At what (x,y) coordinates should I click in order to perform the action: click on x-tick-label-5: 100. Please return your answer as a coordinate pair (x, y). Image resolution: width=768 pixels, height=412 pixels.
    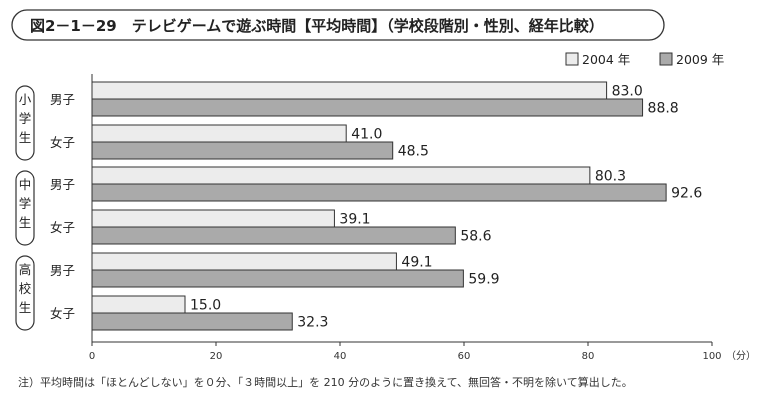
    Looking at the image, I should click on (711, 356).